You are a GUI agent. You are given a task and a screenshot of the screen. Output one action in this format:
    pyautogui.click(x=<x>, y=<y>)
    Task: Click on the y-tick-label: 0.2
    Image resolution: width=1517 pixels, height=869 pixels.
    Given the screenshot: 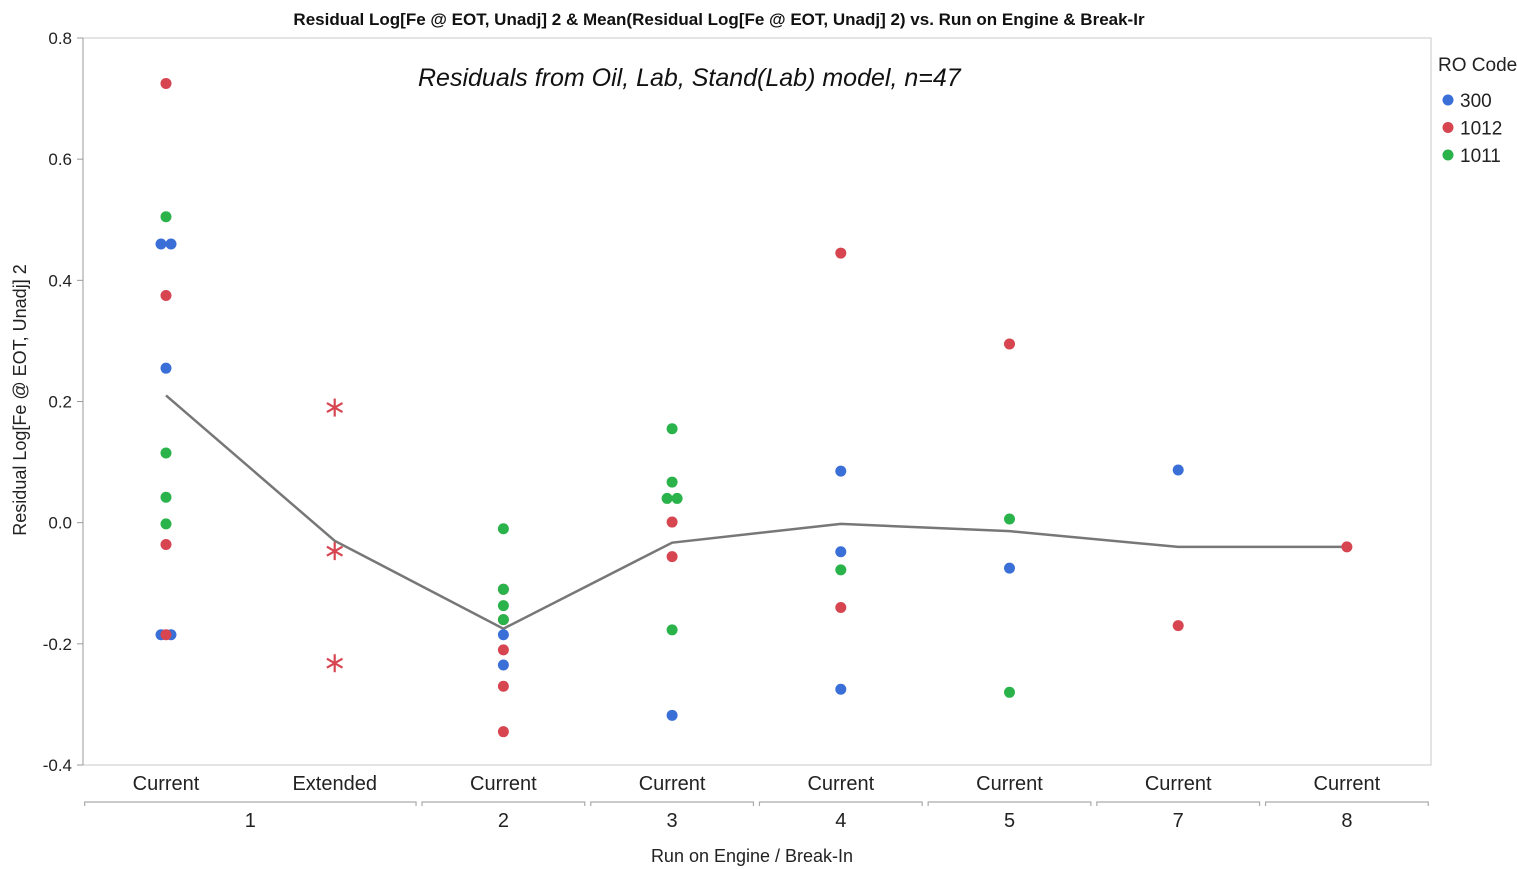 What is the action you would take?
    pyautogui.click(x=60, y=402)
    